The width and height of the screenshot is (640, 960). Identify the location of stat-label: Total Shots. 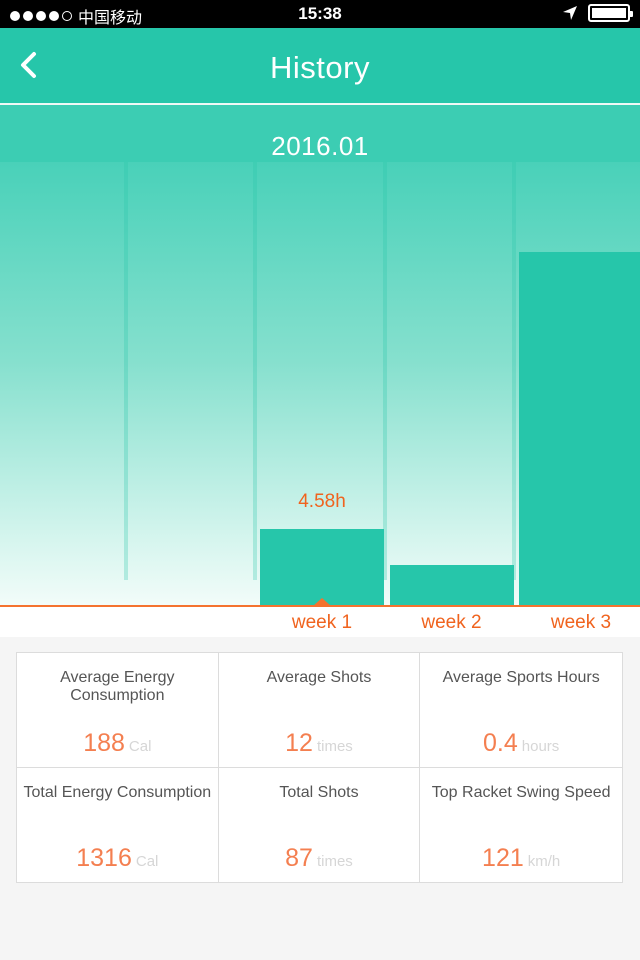
(319, 792).